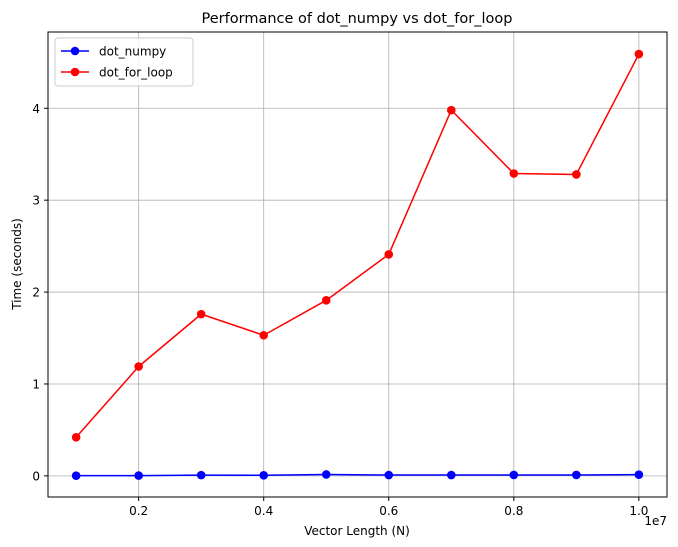 The height and width of the screenshot is (547, 678). I want to click on x-axis-ticks: 0.2 0.4 0.6 0.8 1.0, so click(388, 507).